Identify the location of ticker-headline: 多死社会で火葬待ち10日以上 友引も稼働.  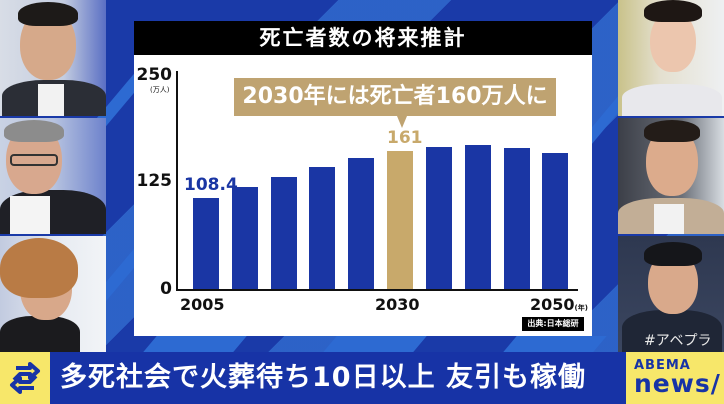
(338, 378).